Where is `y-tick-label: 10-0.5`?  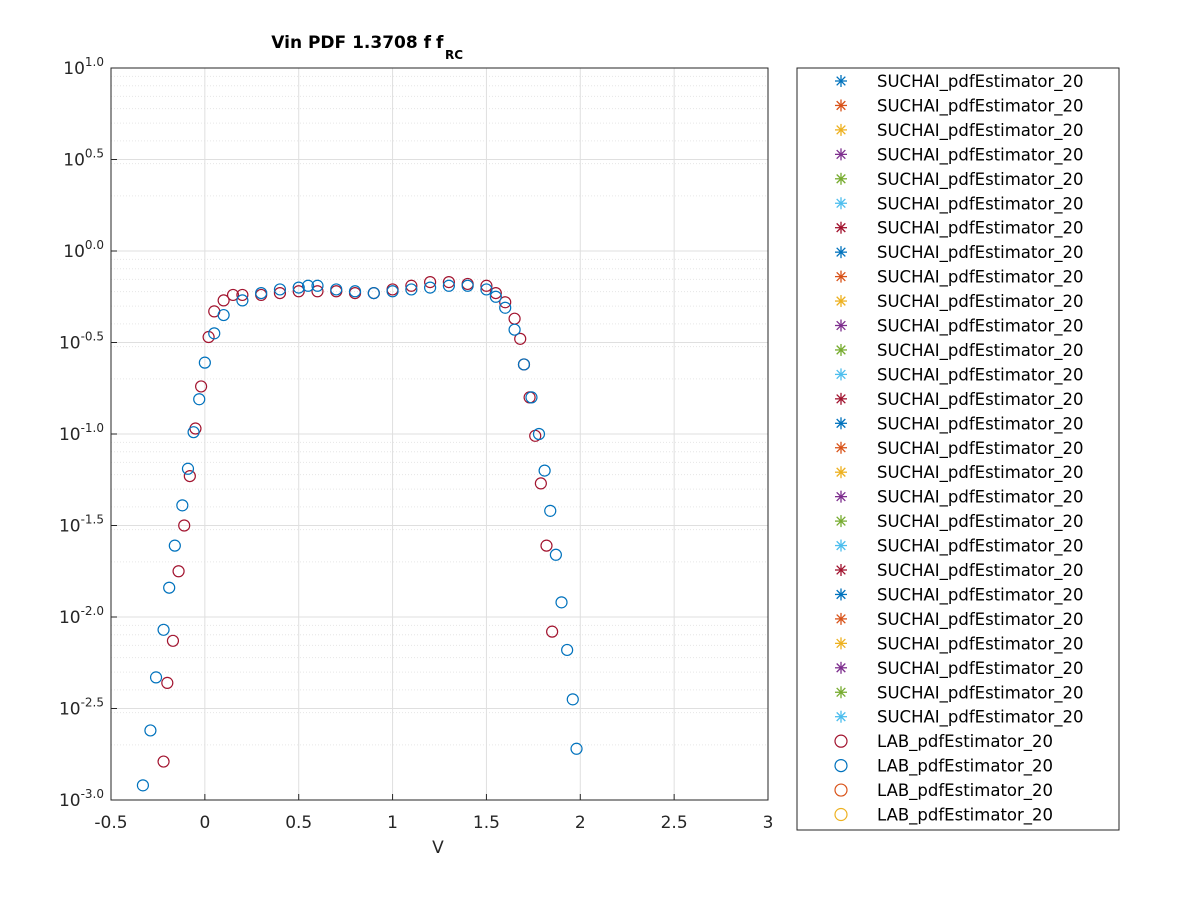
y-tick-label: 10-0.5 is located at coordinates (81, 342).